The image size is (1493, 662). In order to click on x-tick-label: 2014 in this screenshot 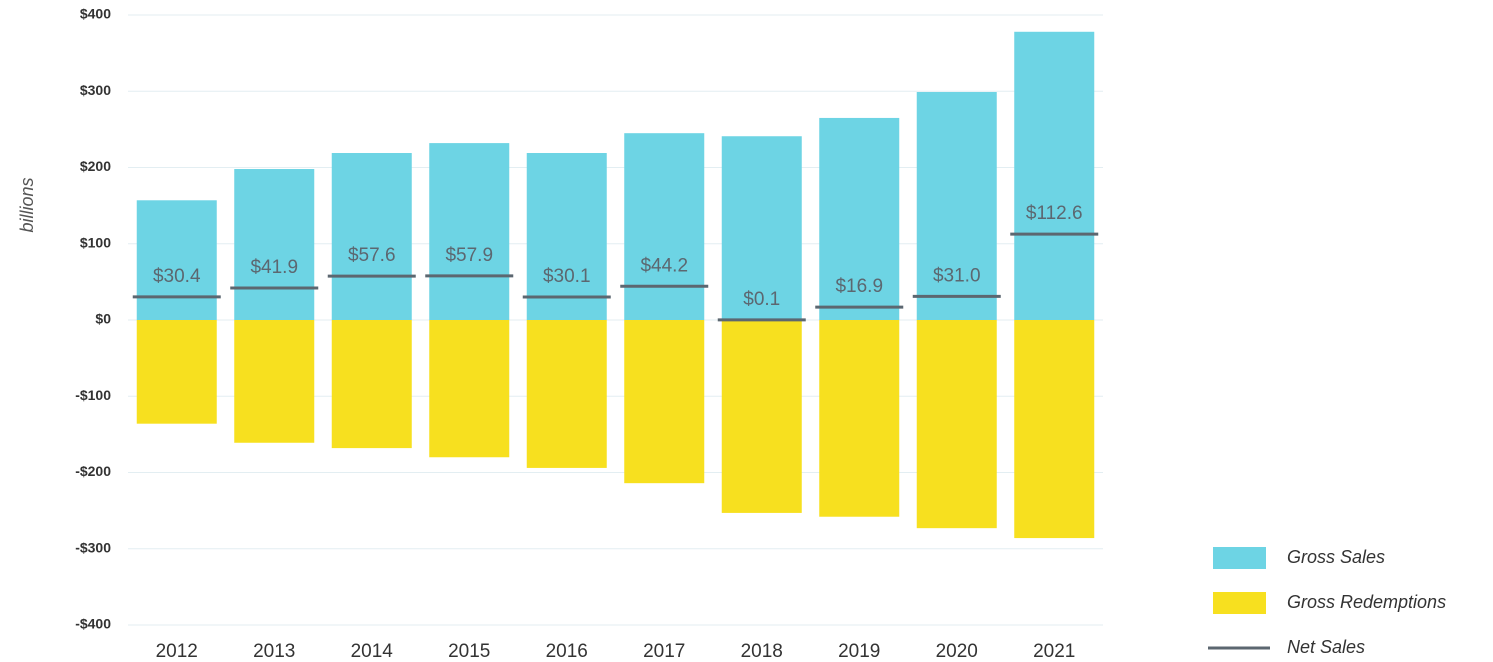, I will do `click(372, 651)`.